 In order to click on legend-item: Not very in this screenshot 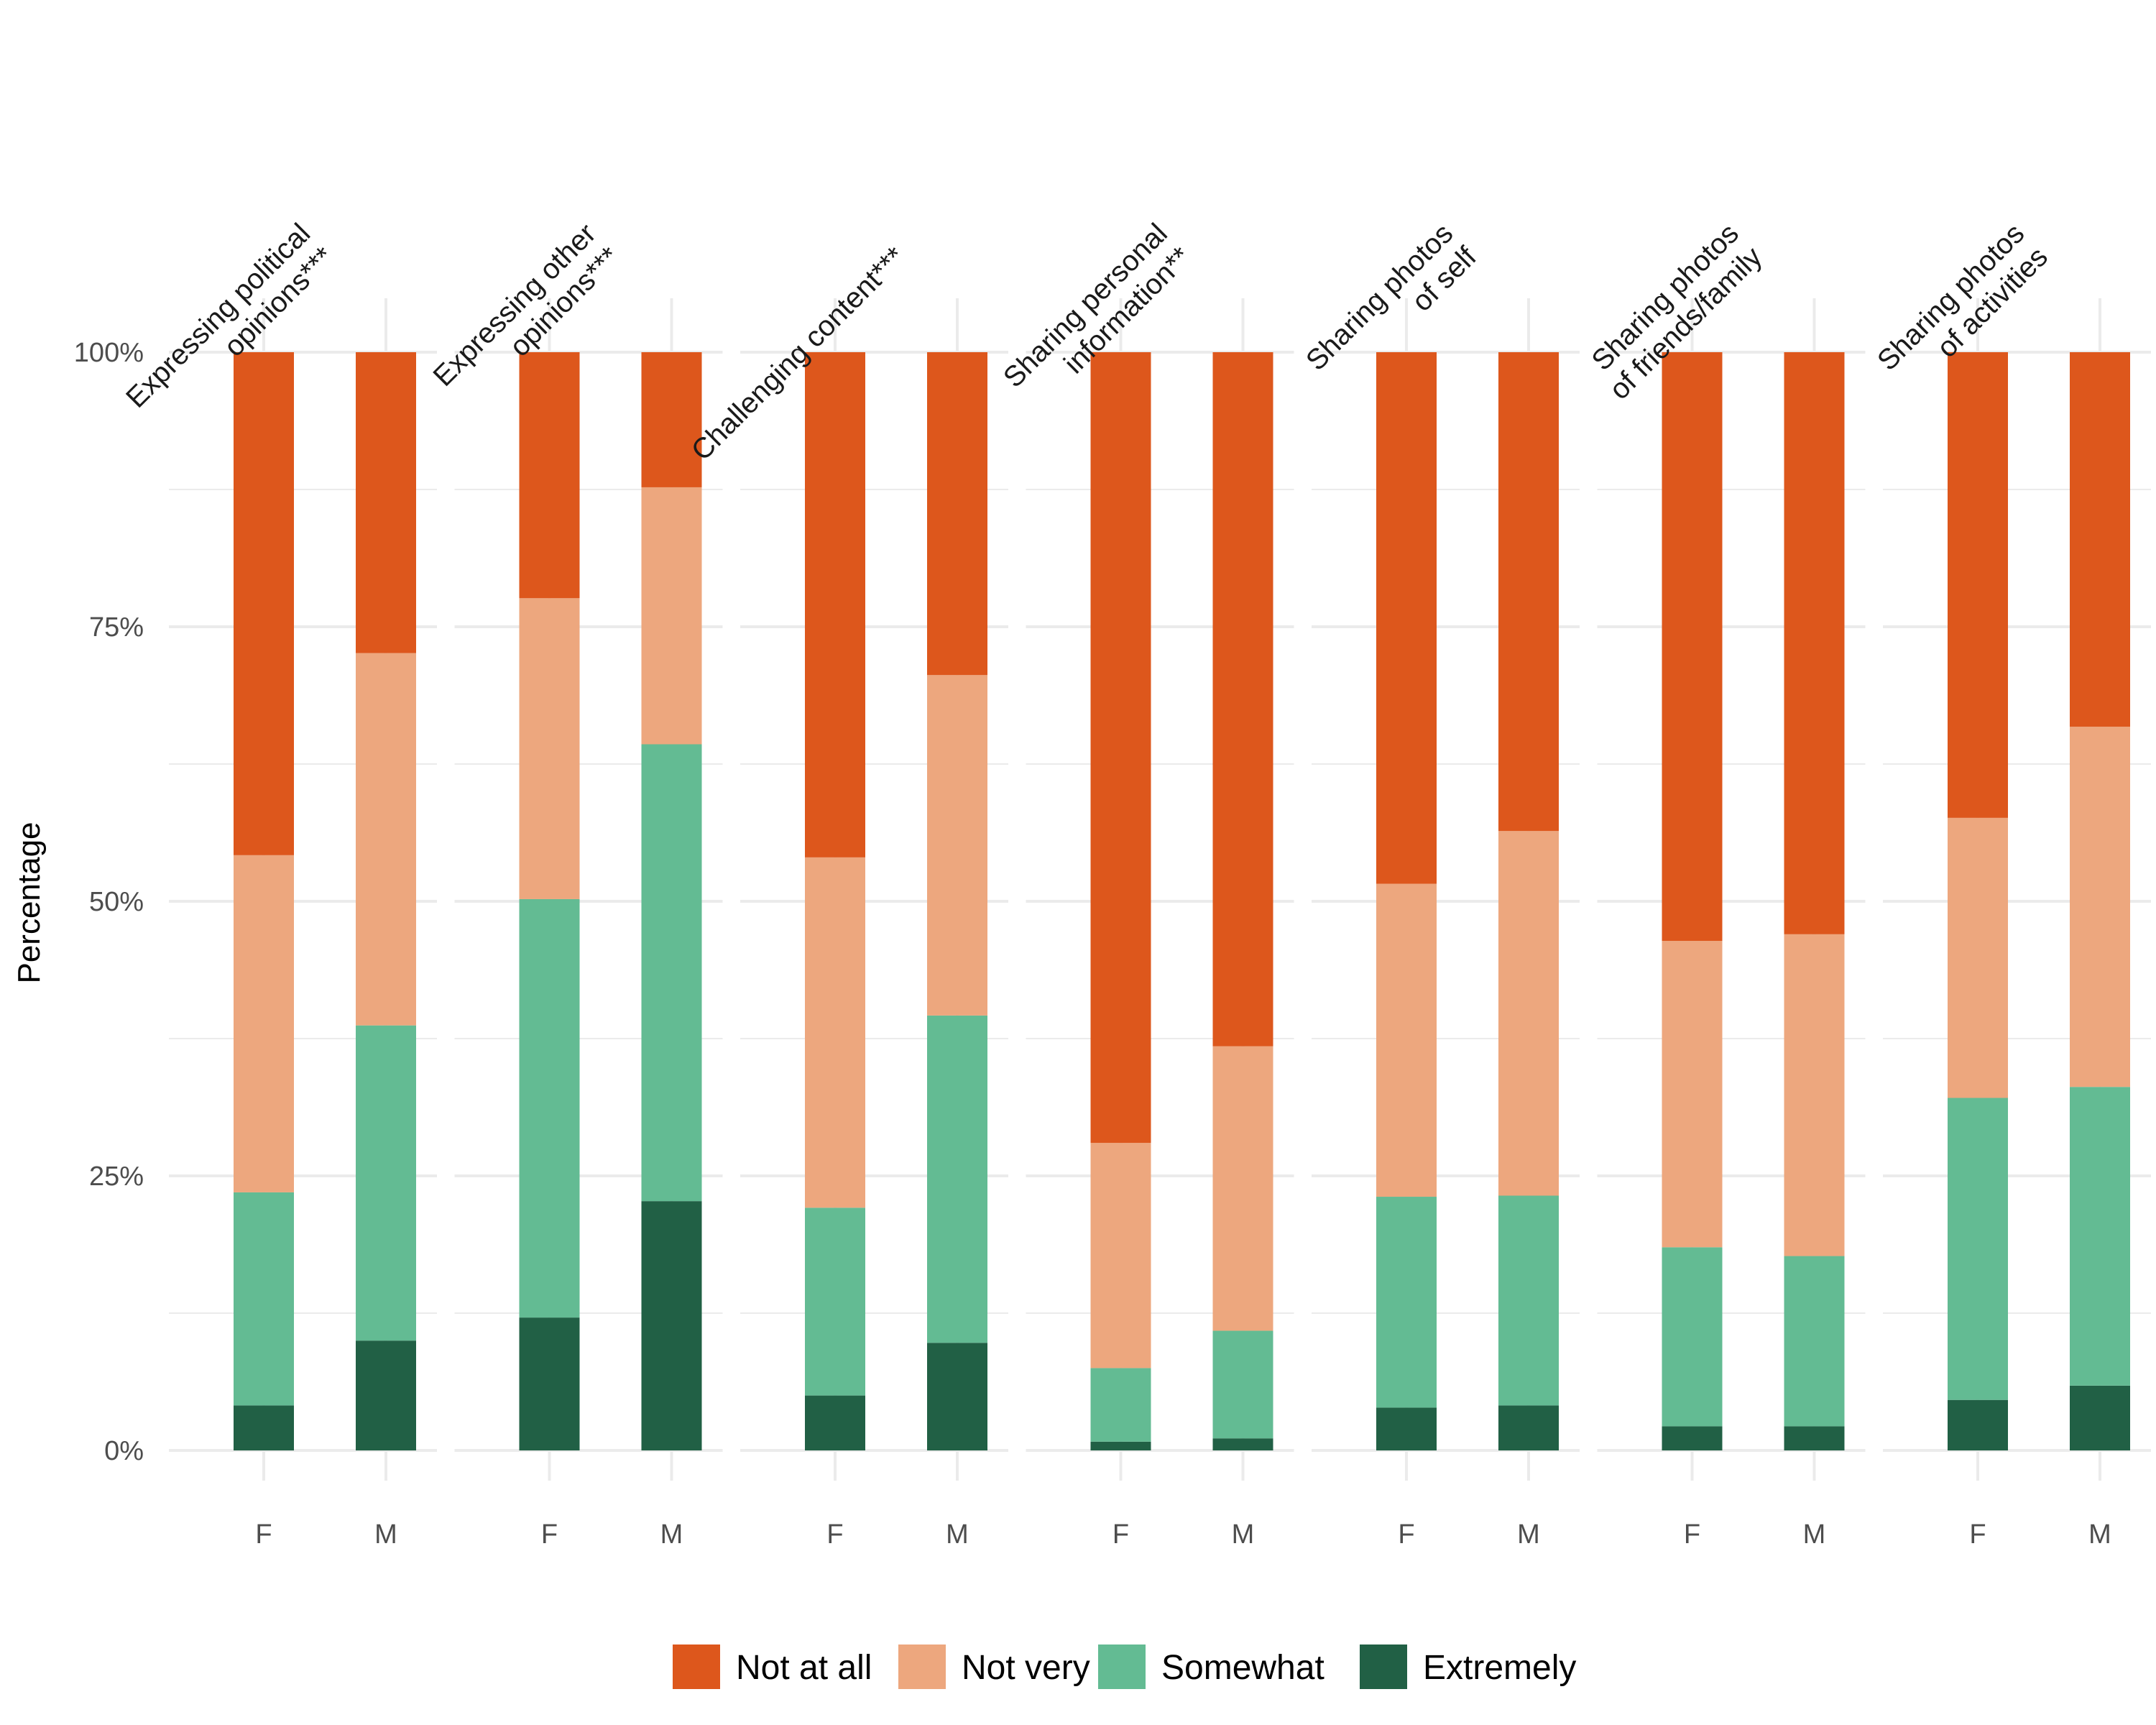, I will do `click(994, 1666)`.